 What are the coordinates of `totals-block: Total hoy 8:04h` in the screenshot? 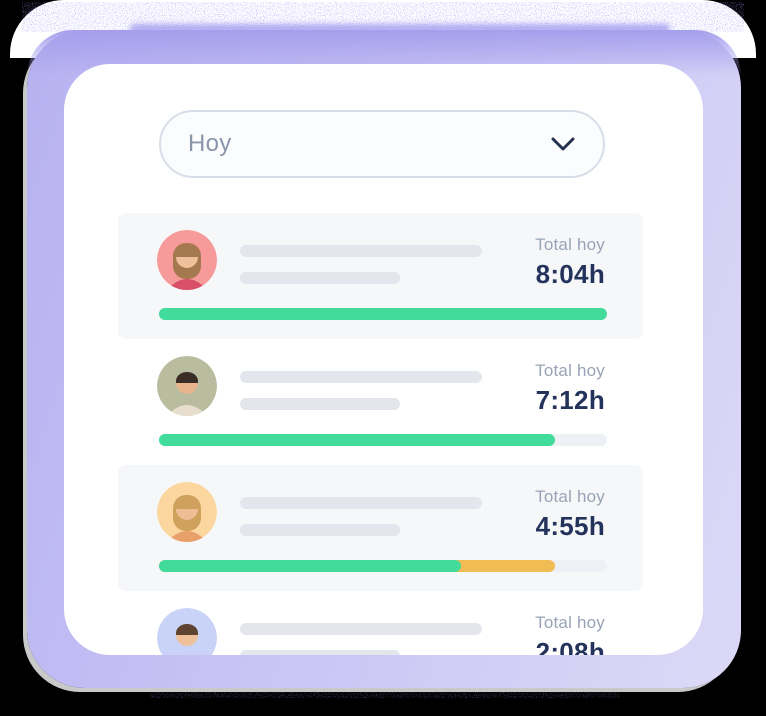 It's located at (570, 262).